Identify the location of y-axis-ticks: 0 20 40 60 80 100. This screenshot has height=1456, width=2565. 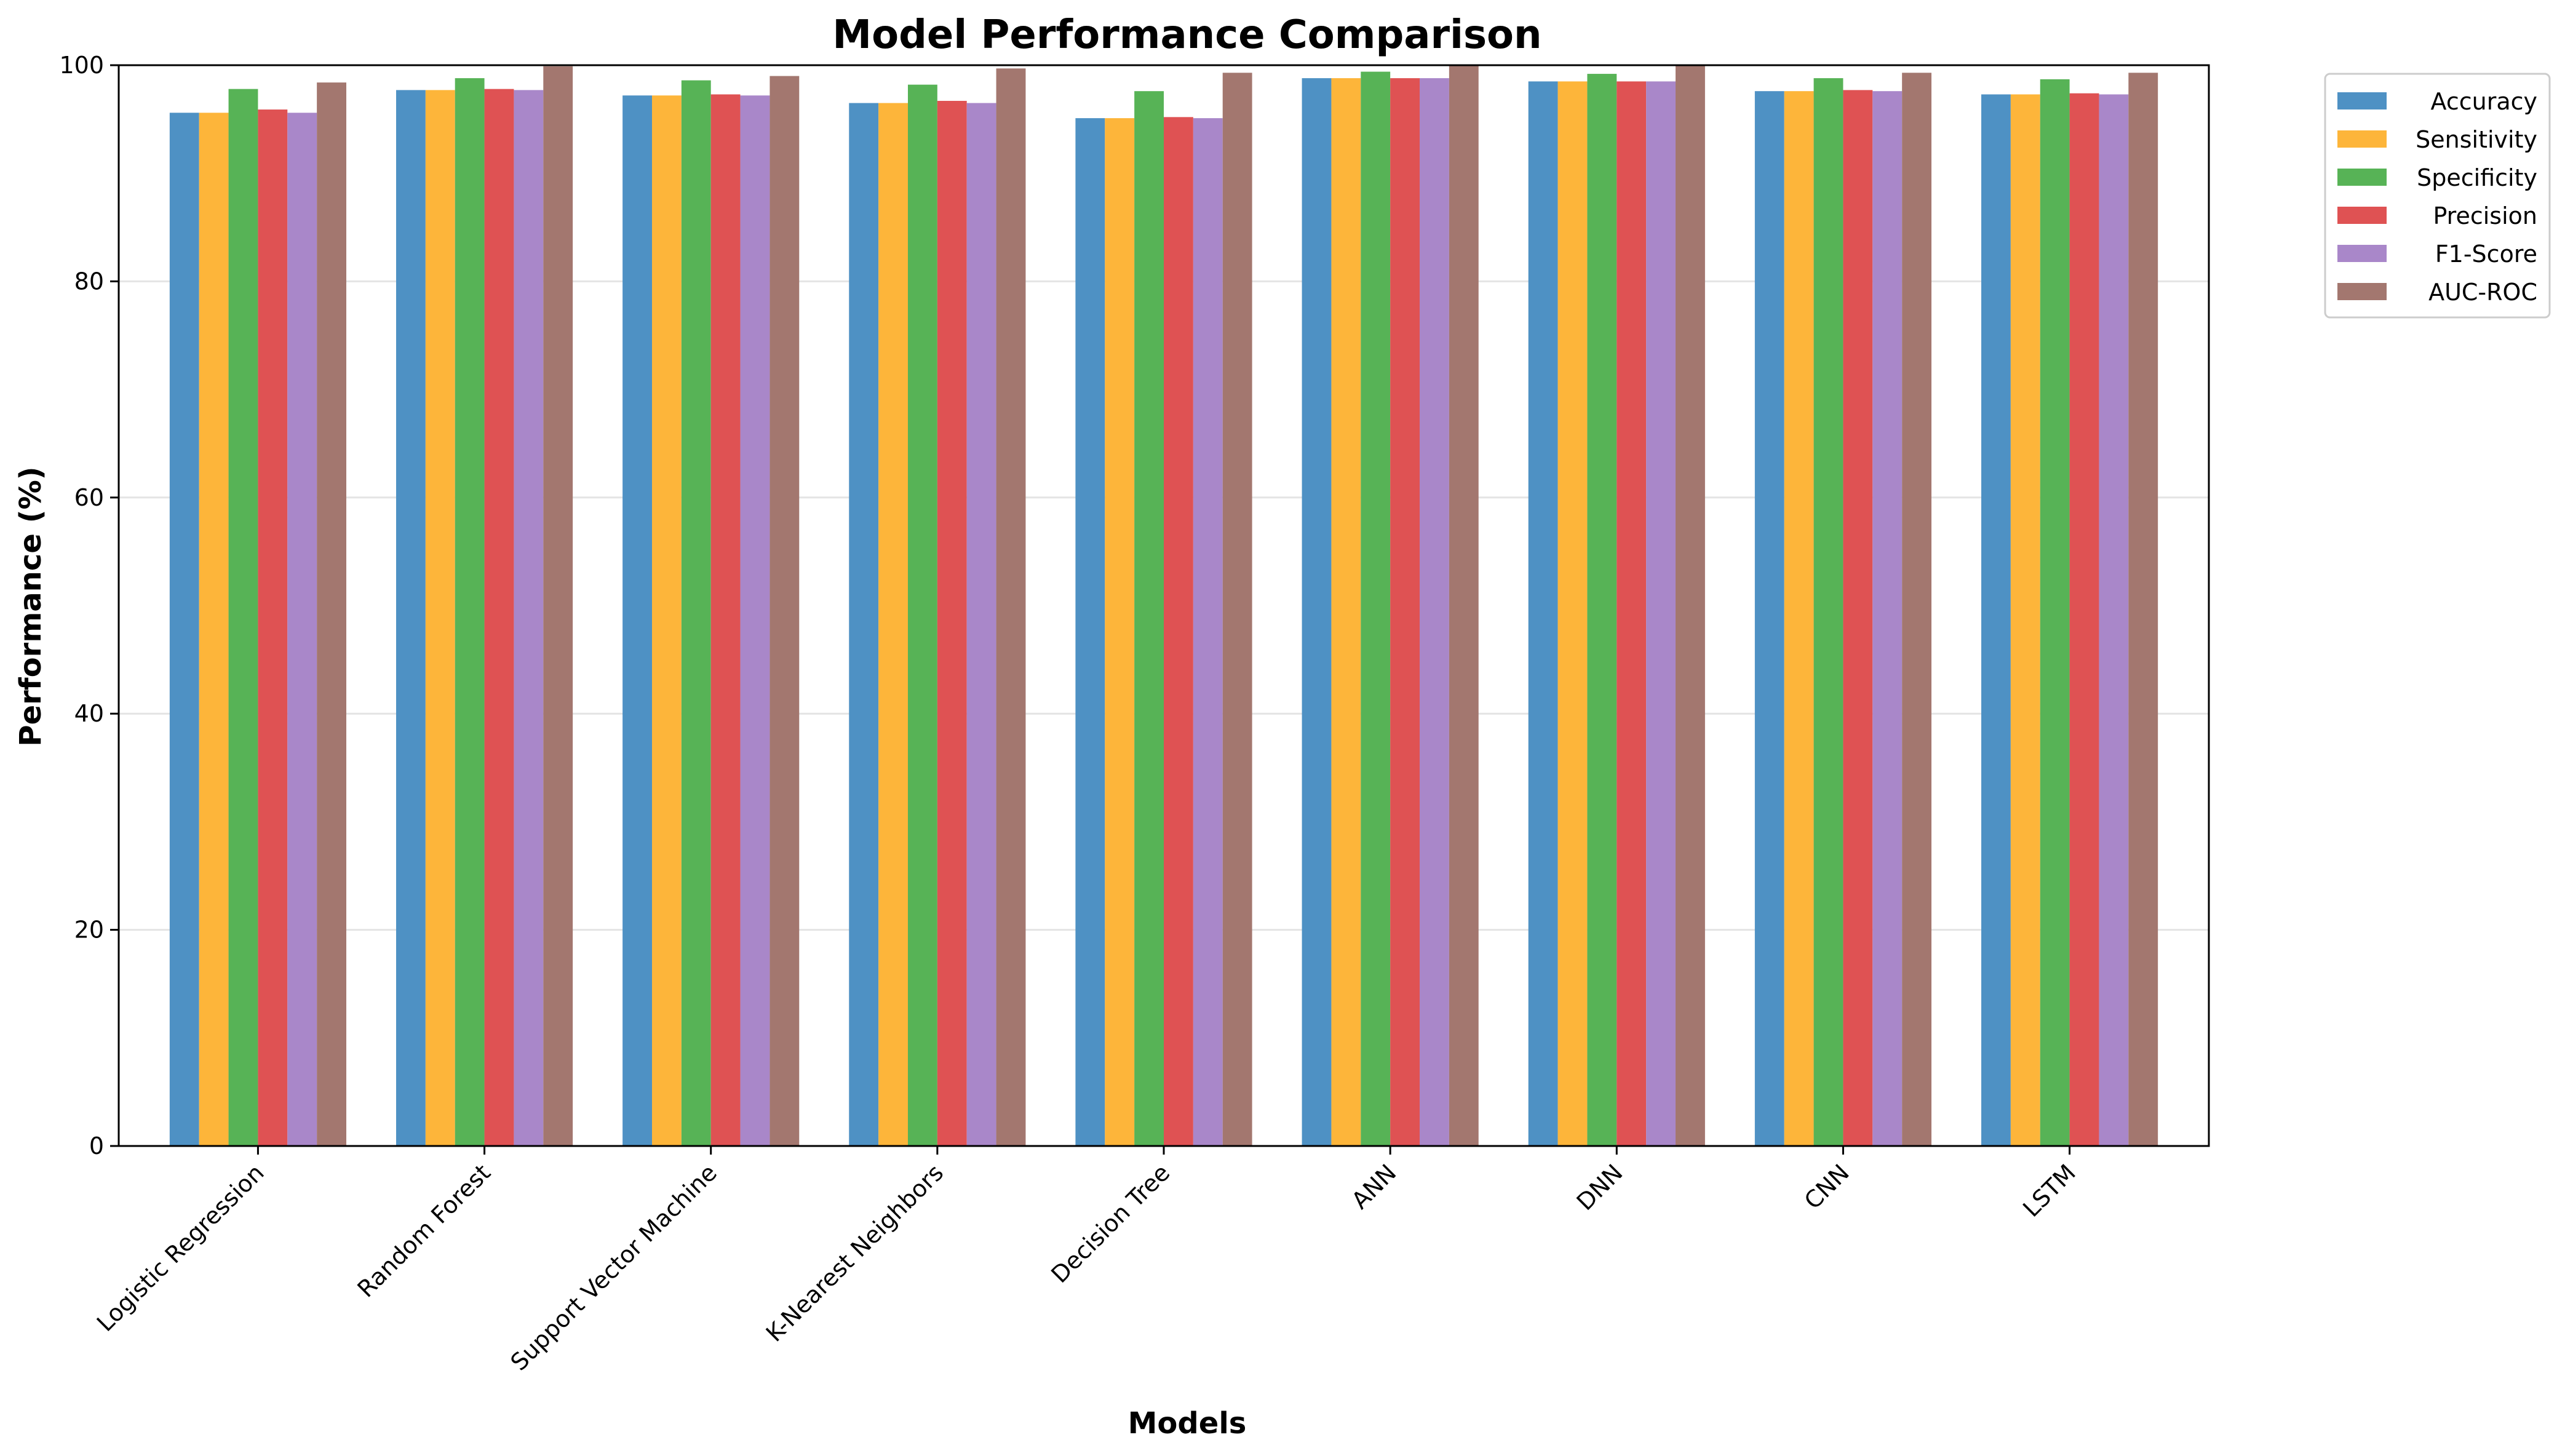
(89, 606).